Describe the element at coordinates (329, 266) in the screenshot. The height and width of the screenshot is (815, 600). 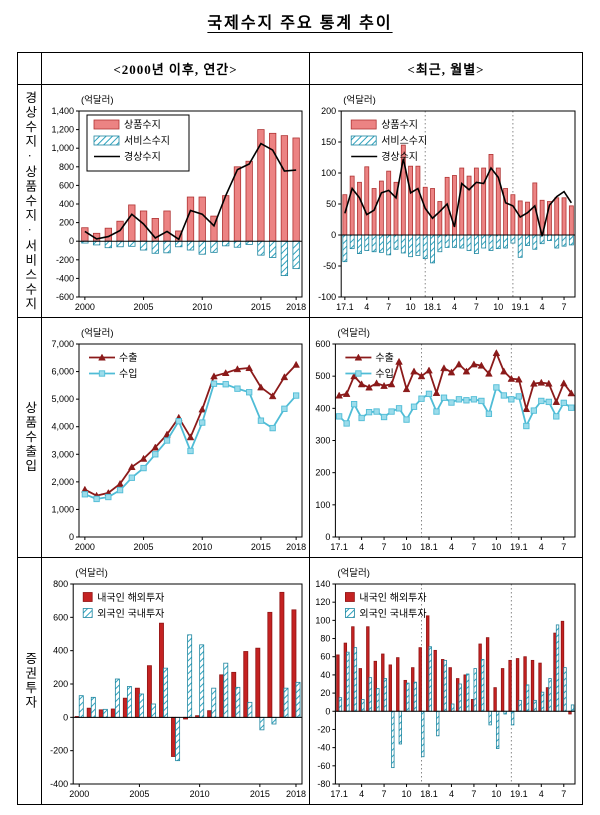
I see `svg-text: -50` at that location.